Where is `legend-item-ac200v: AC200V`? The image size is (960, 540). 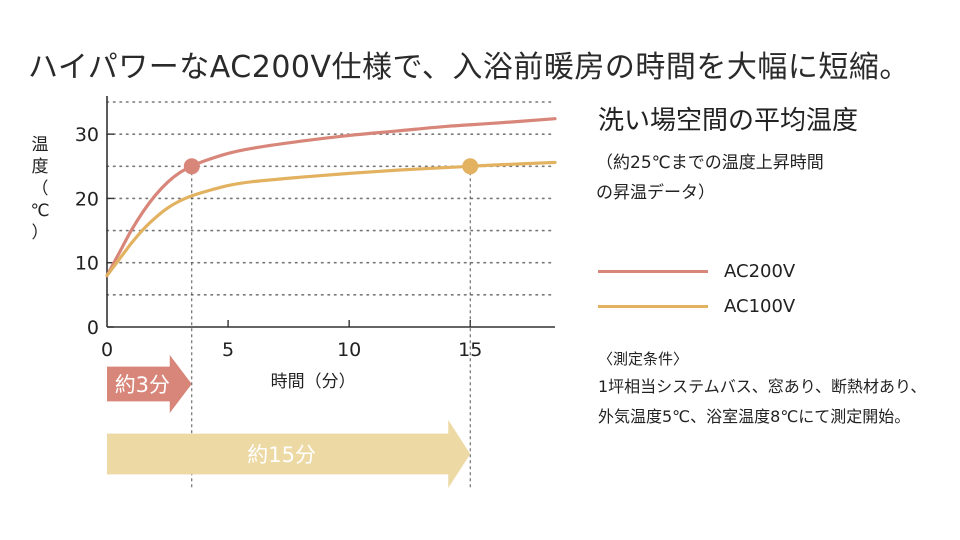
legend-item-ac200v: AC200V is located at coordinates (696, 271).